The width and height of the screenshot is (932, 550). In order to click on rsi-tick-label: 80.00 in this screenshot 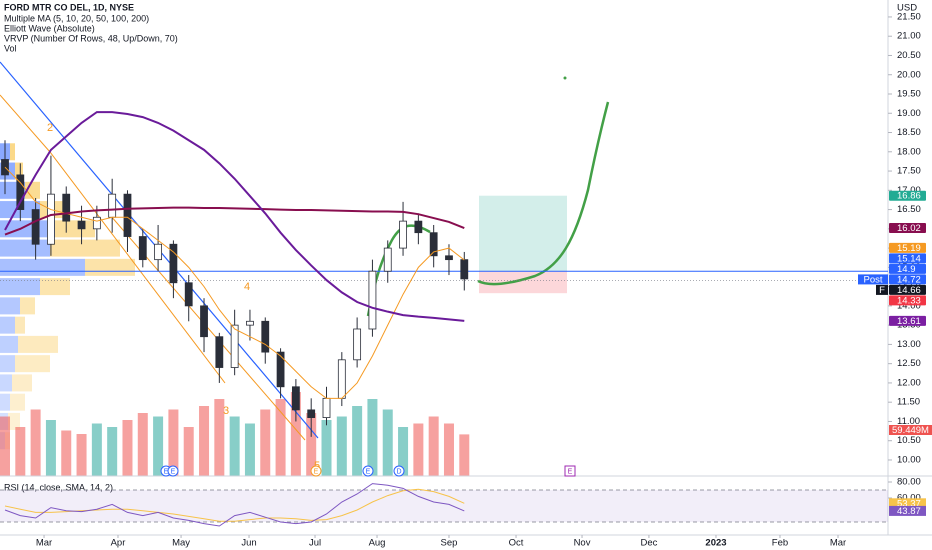, I will do `click(909, 482)`.